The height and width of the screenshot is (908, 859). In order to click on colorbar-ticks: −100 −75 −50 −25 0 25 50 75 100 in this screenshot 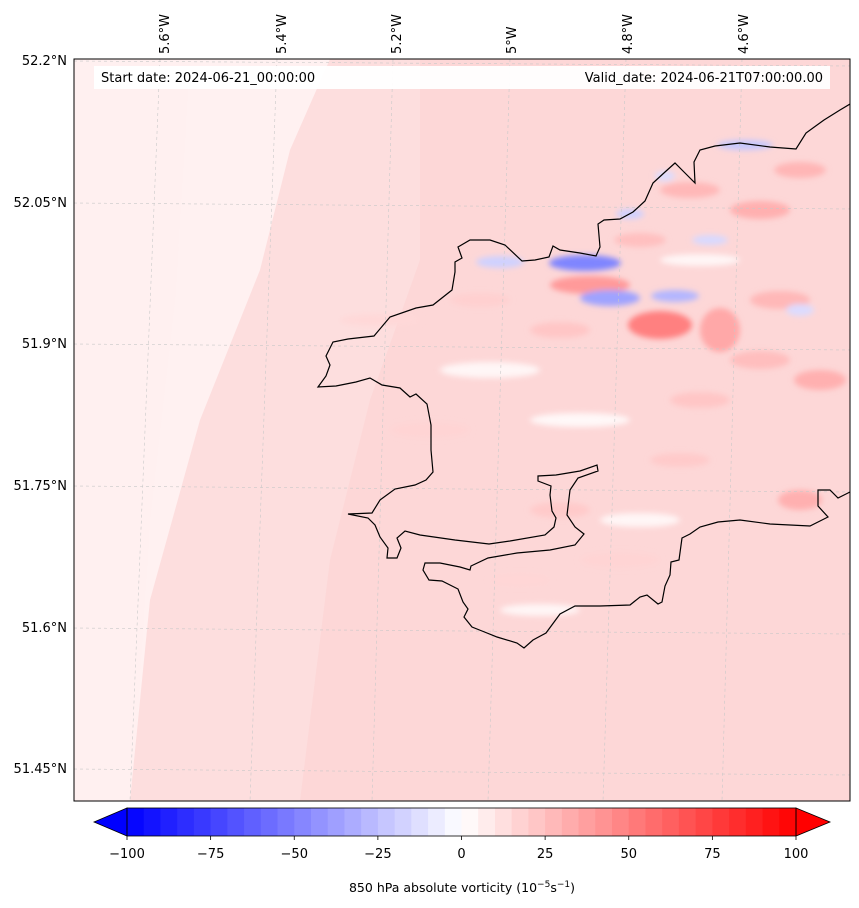, I will do `click(458, 849)`.